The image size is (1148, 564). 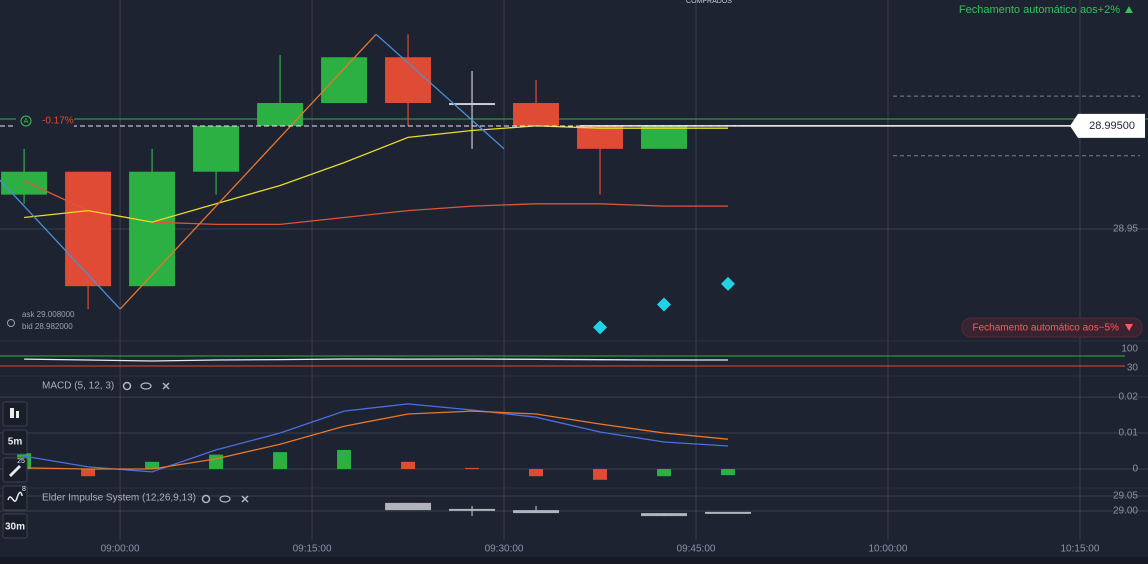 What do you see at coordinates (48, 314) in the screenshot?
I see `ask-label: ask 29.008000` at bounding box center [48, 314].